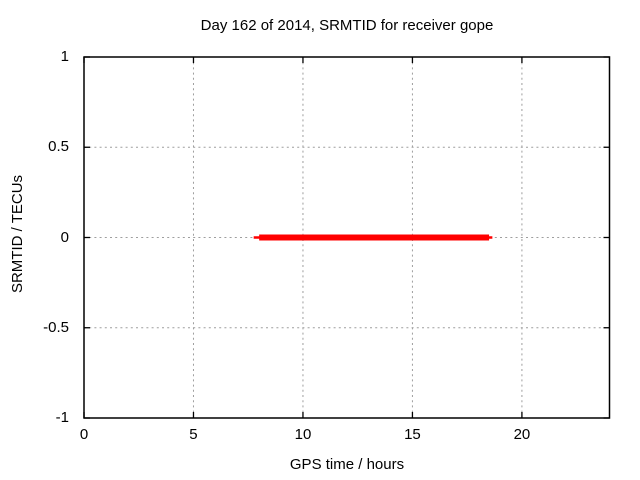 This screenshot has width=640, height=480. What do you see at coordinates (193, 434) in the screenshot?
I see `x-tick-label-5: 5` at bounding box center [193, 434].